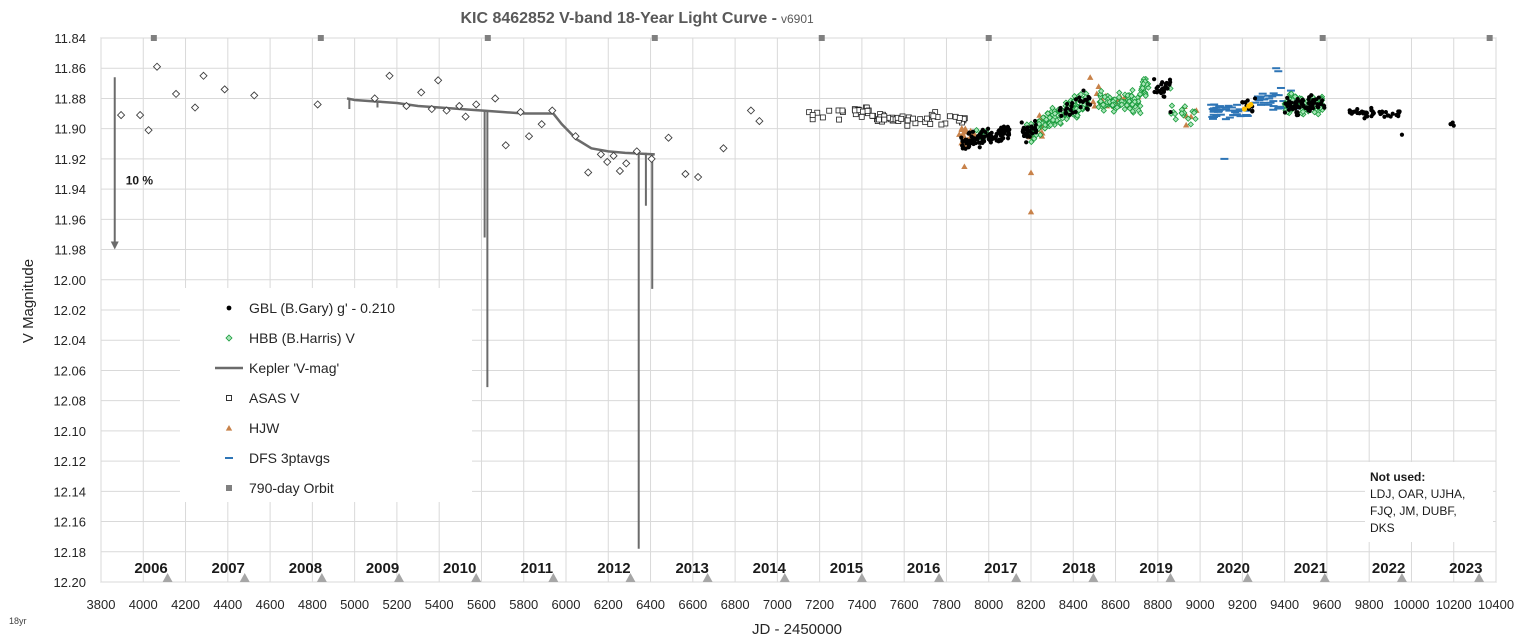 The image size is (1531, 643). What do you see at coordinates (305, 568) in the screenshot?
I see `year-label: 2008` at bounding box center [305, 568].